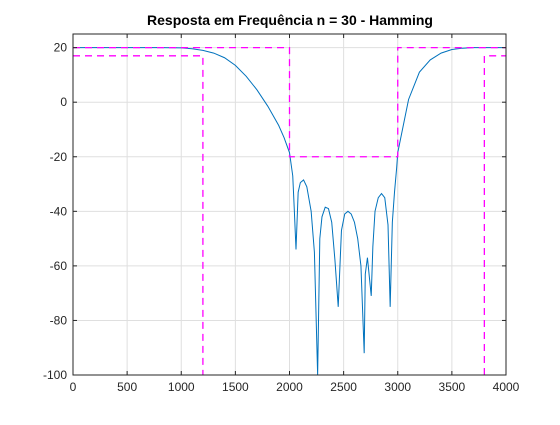  I want to click on y-tick-label: -40, so click(59, 211).